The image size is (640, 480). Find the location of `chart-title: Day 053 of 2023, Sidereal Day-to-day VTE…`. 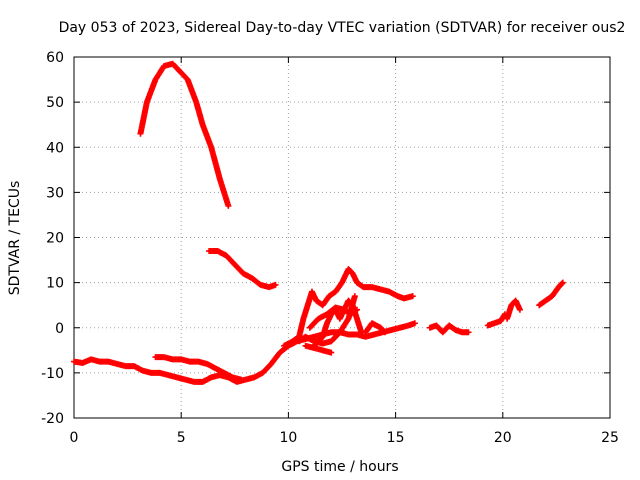

chart-title: Day 053 of 2023, Sidereal Day-to-day VTE… is located at coordinates (342, 28).